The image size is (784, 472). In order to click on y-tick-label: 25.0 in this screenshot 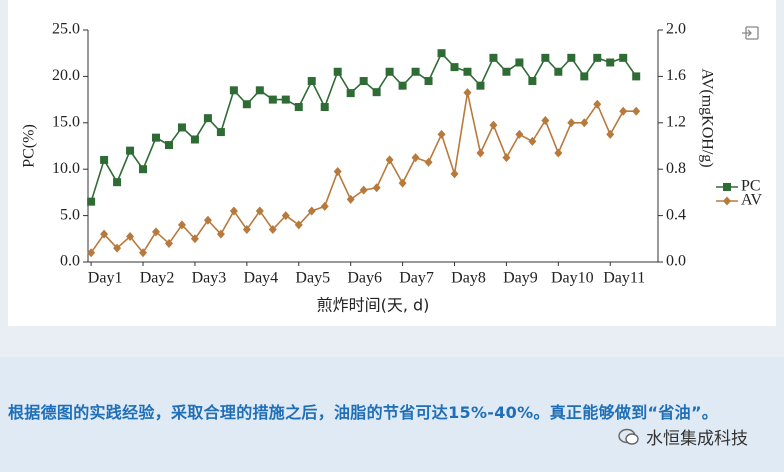, I will do `click(66, 29)`.